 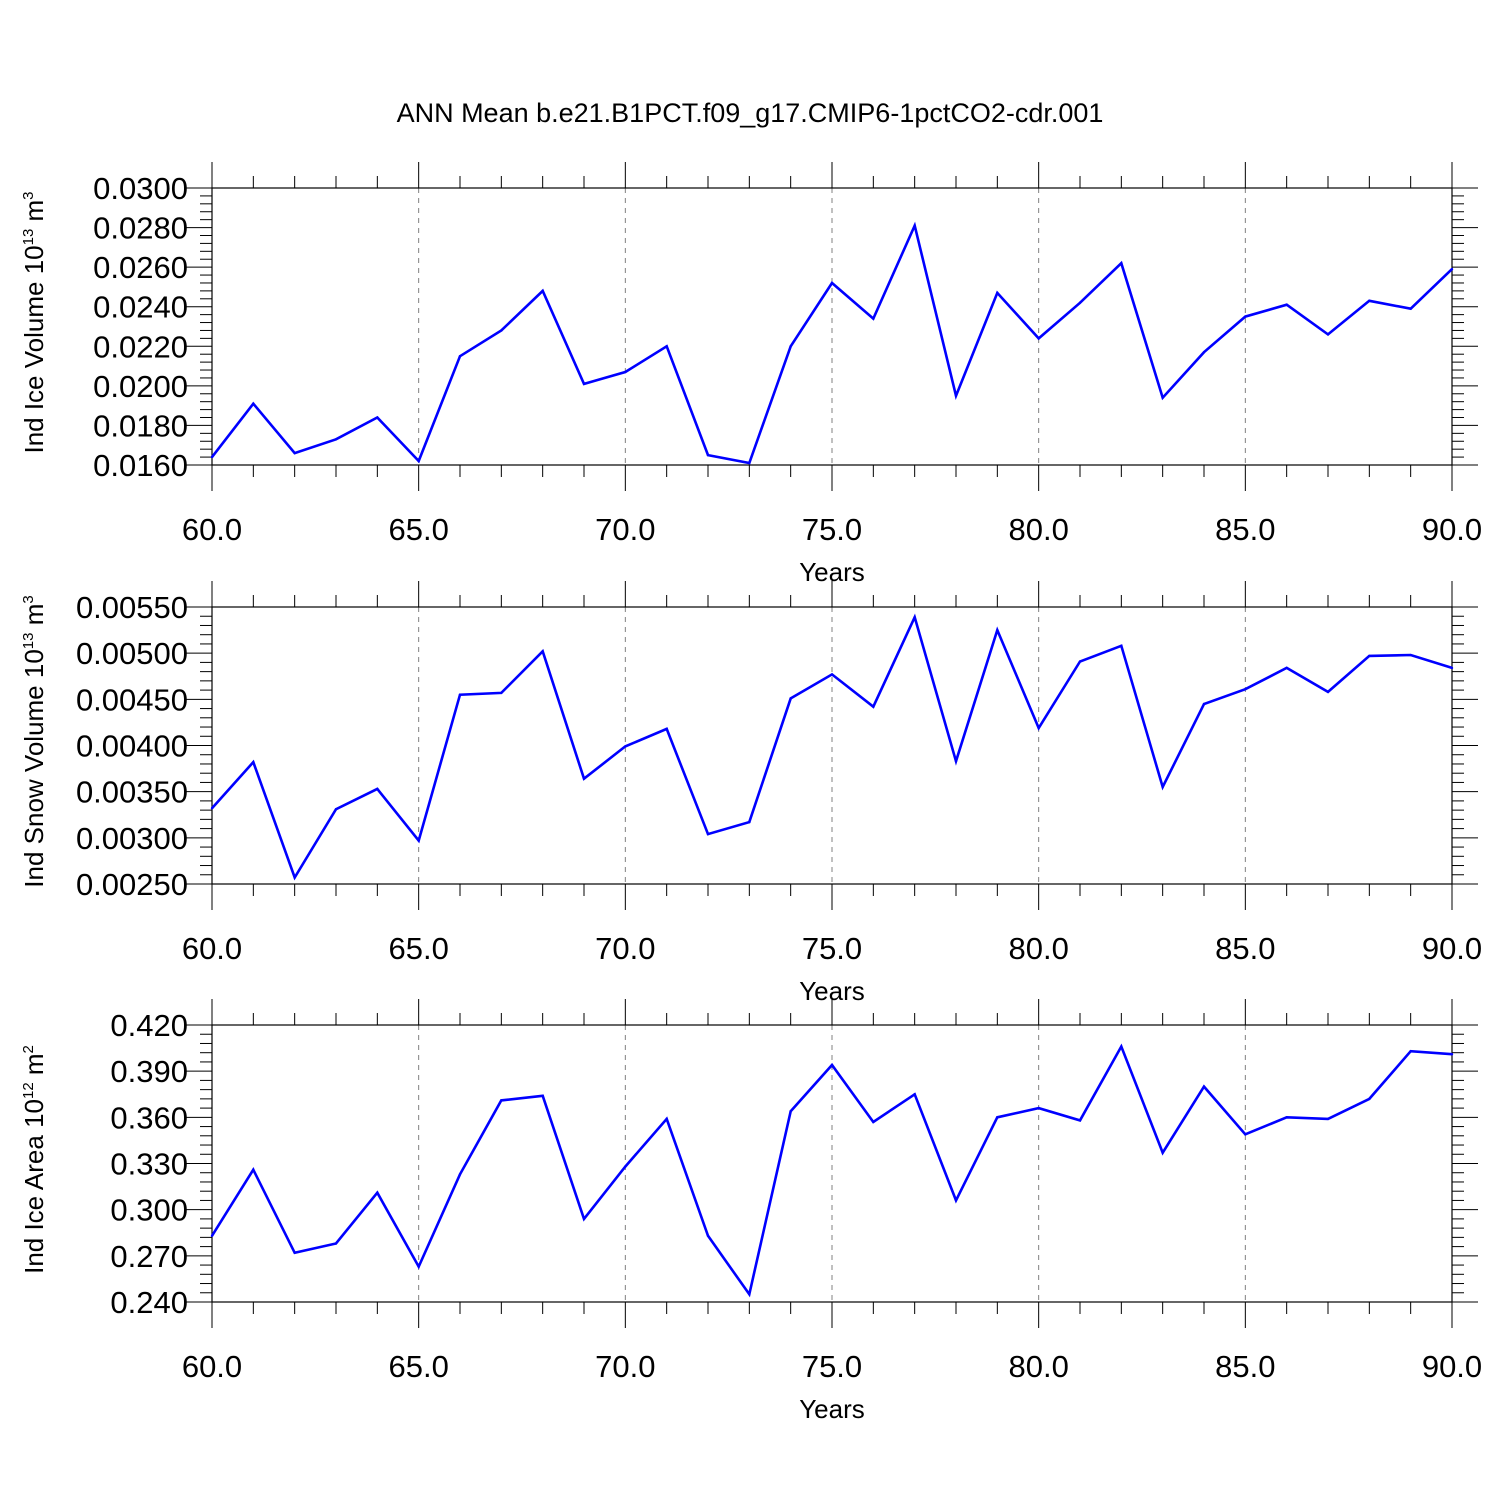 What do you see at coordinates (132, 884) in the screenshot?
I see `y-tick-label: 0.00250` at bounding box center [132, 884].